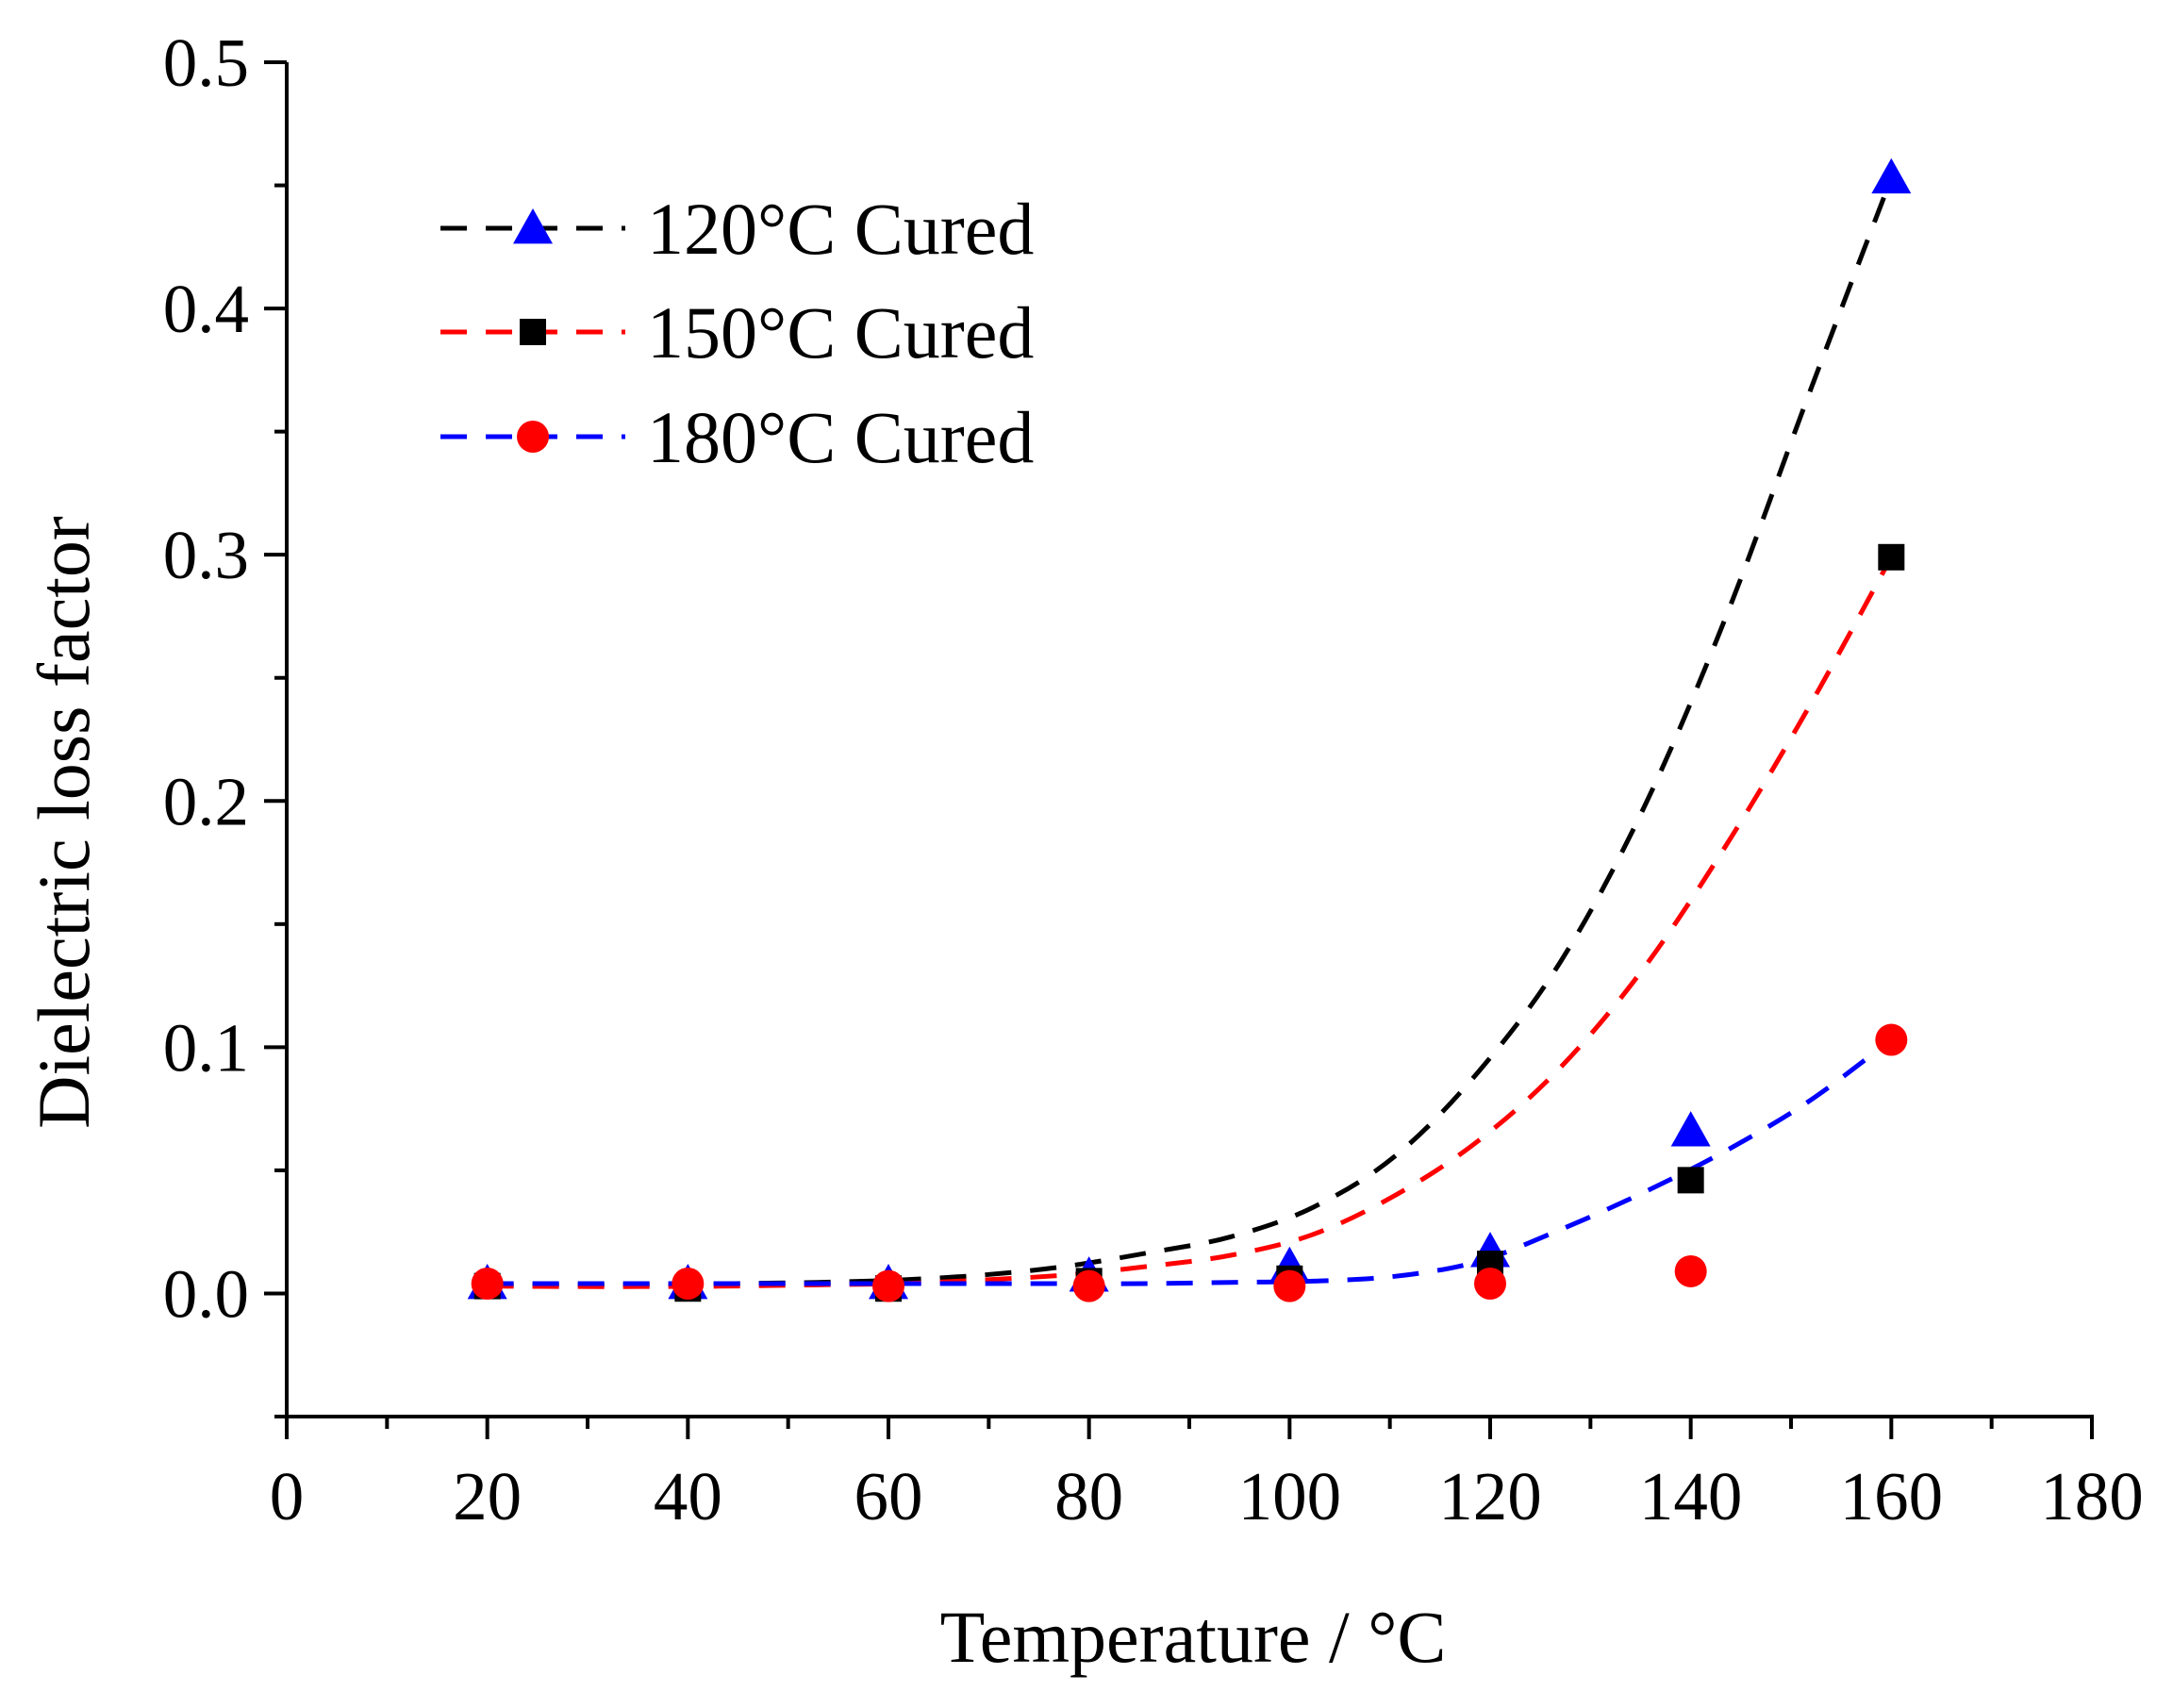 This screenshot has height=1708, width=2173. What do you see at coordinates (206, 1047) in the screenshot?
I see `y-tick-label: 0.1` at bounding box center [206, 1047].